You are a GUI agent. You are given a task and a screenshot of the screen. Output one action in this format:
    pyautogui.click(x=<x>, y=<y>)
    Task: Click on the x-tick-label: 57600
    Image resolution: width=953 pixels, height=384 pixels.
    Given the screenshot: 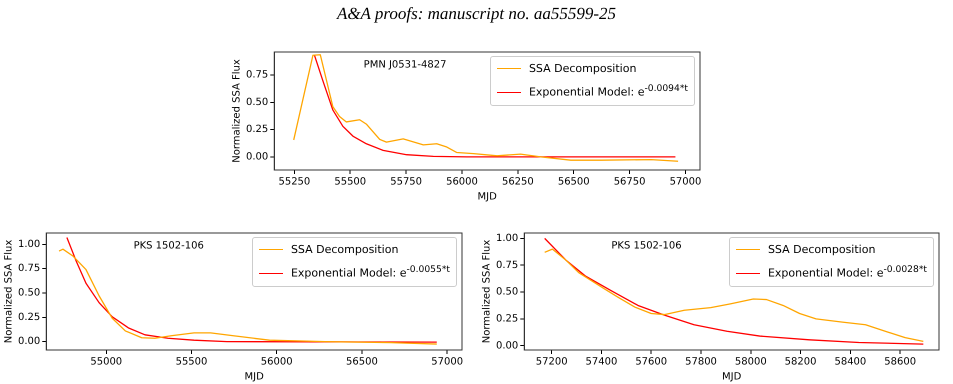 What is the action you would take?
    pyautogui.click(x=651, y=362)
    